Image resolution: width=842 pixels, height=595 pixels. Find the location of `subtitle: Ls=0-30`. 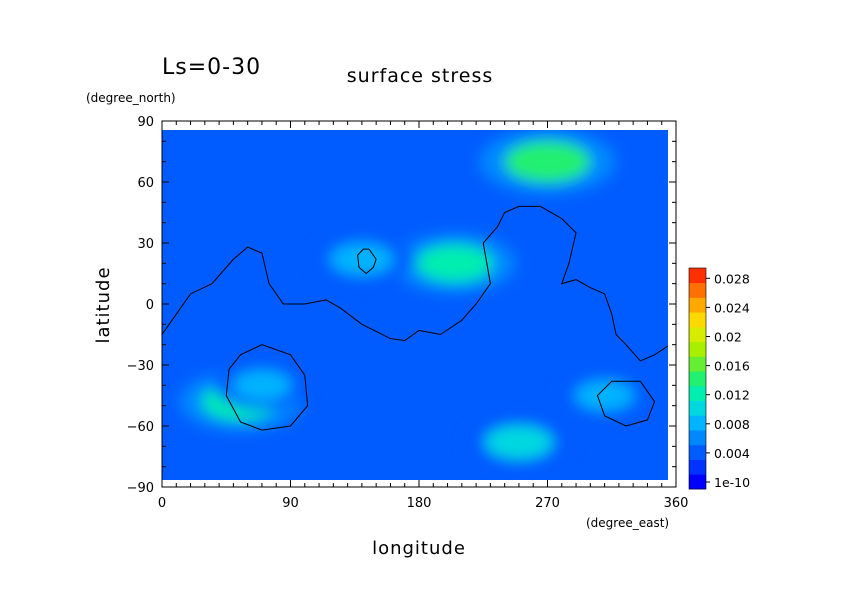

subtitle: Ls=0-30 is located at coordinates (211, 67).